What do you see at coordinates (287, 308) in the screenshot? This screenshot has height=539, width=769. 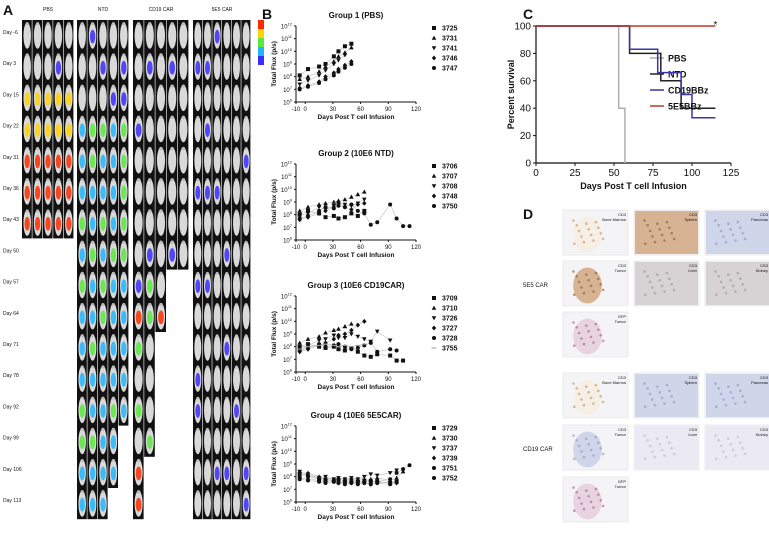 I see `y-tick-label: 1011` at bounding box center [287, 308].